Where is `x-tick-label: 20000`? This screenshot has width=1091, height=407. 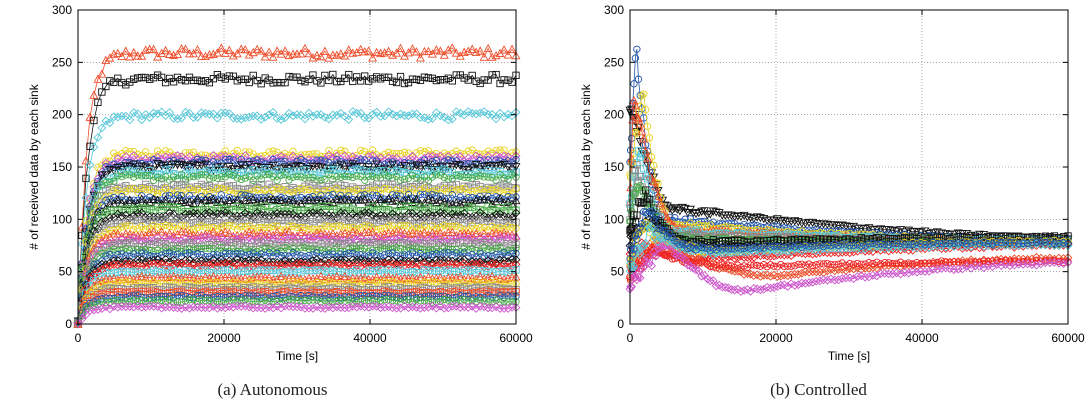
x-tick-label: 20000 is located at coordinates (224, 338).